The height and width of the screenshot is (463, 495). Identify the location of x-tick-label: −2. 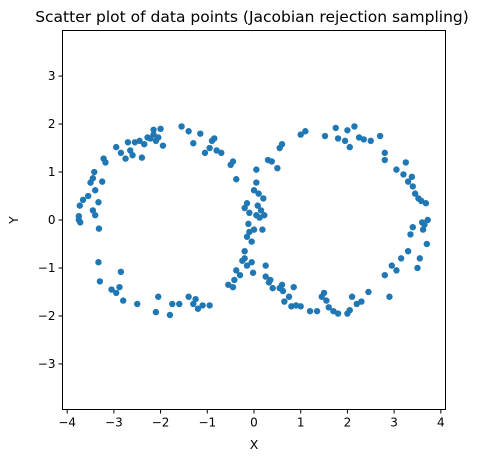
(161, 423).